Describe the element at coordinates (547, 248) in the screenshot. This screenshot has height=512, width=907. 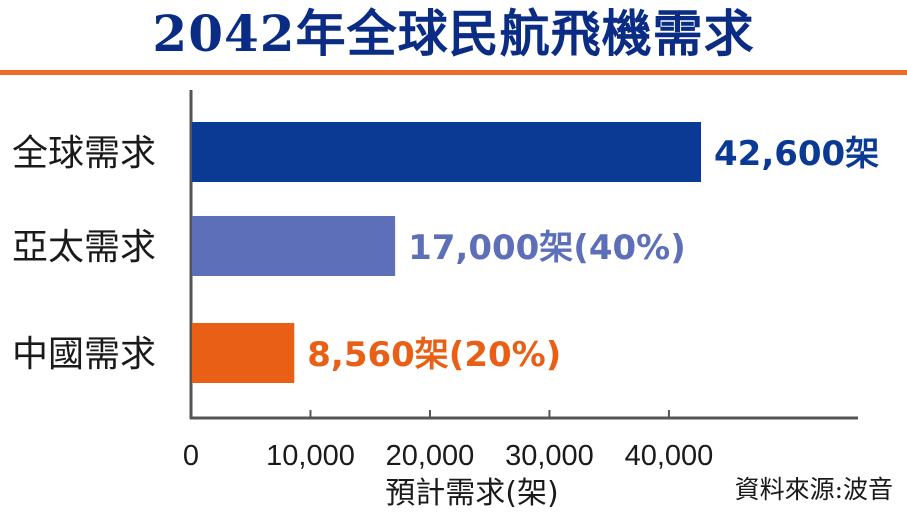
I see `value-label: 17,000架(40%)` at that location.